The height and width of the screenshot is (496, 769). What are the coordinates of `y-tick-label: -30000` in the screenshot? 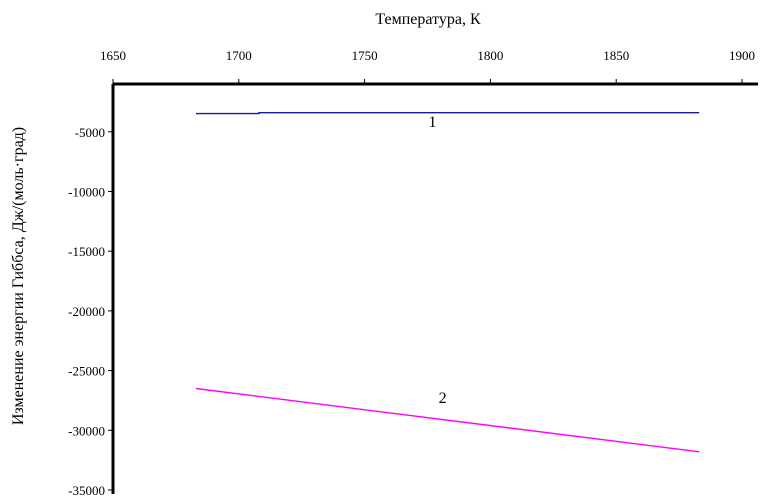 It's located at (86, 430).